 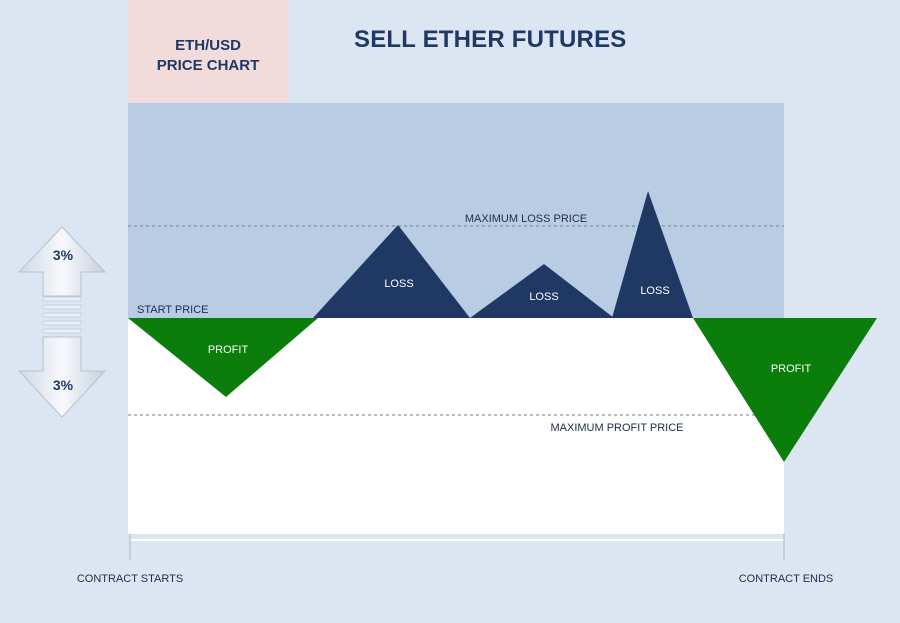 I want to click on loss-label-2: LOSS, so click(x=543, y=297).